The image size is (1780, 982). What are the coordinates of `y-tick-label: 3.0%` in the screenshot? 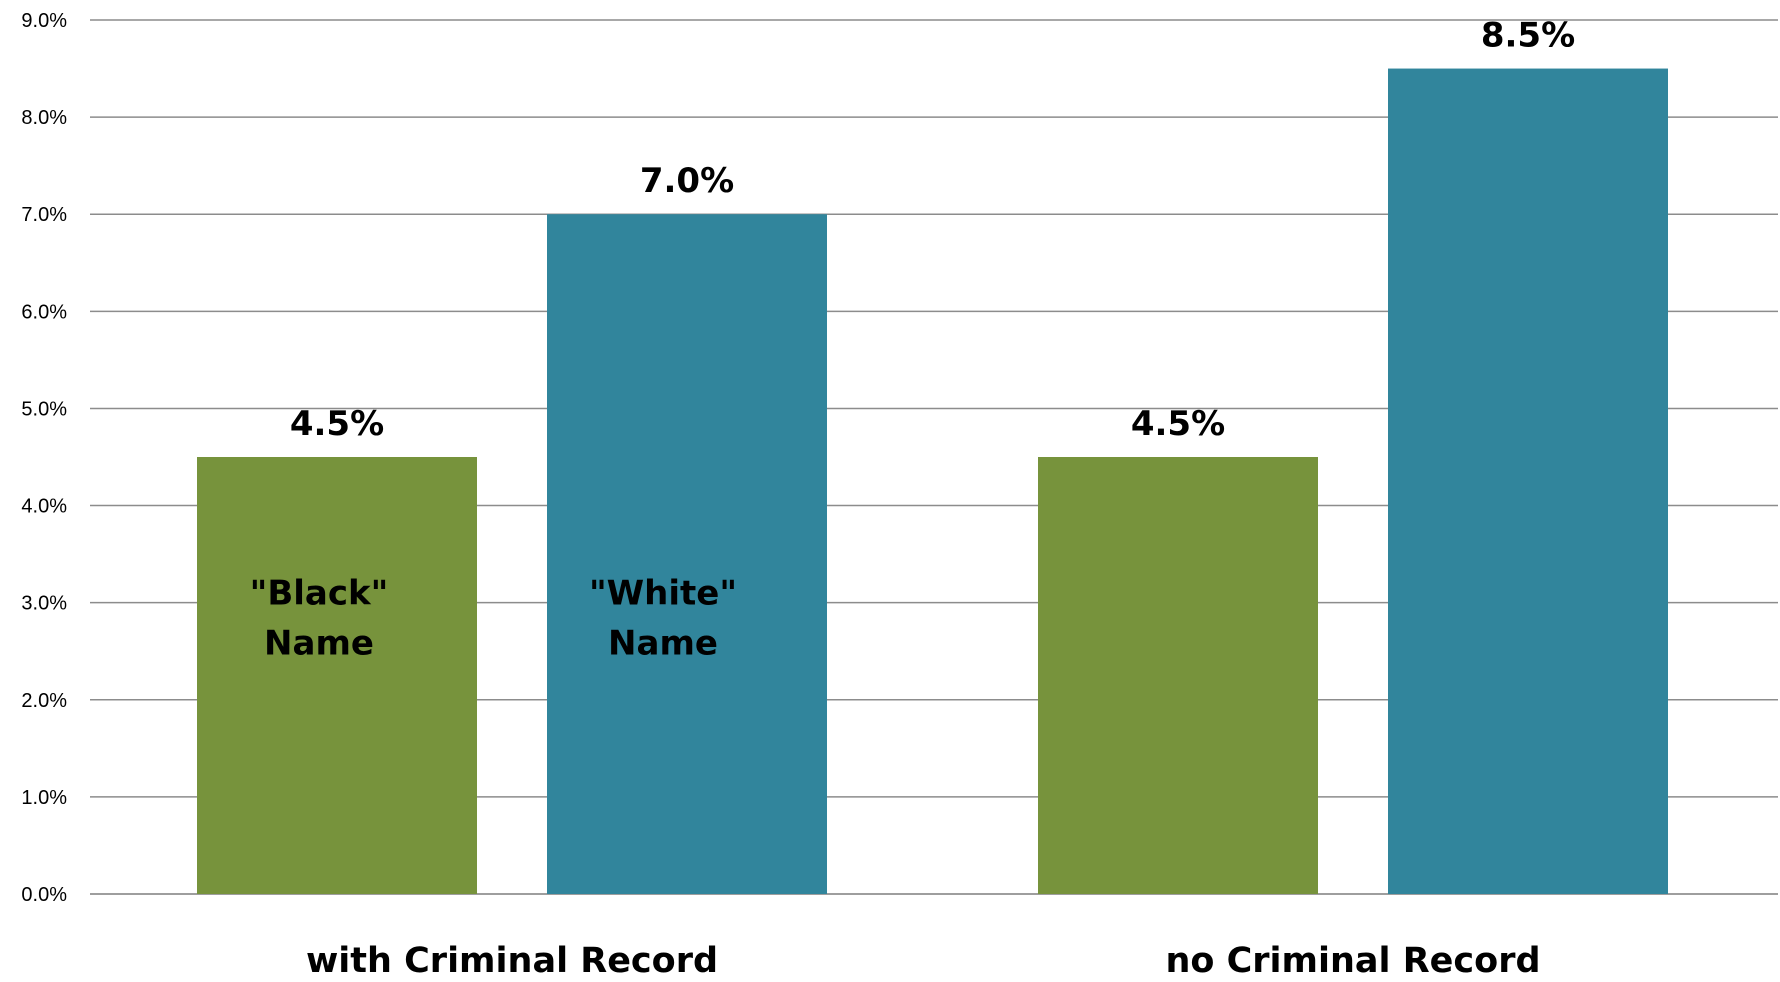 It's located at (44, 604).